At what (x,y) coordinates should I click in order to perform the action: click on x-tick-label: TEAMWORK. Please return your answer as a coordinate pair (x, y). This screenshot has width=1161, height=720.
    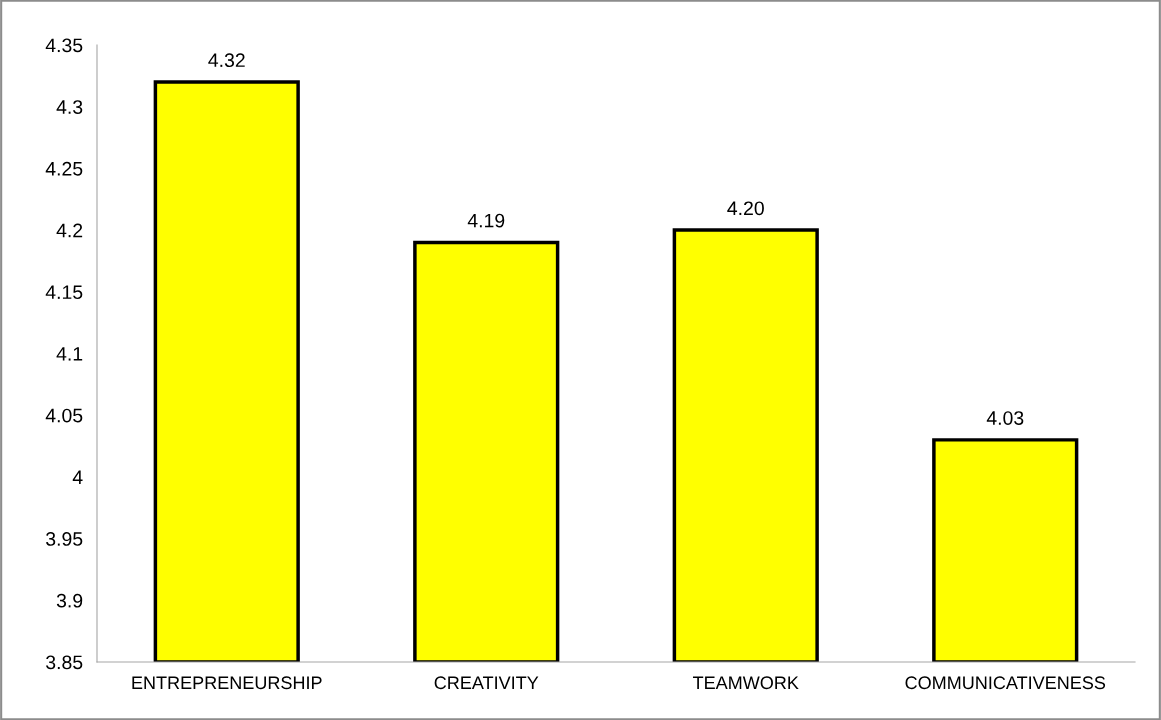
    Looking at the image, I should click on (745, 683).